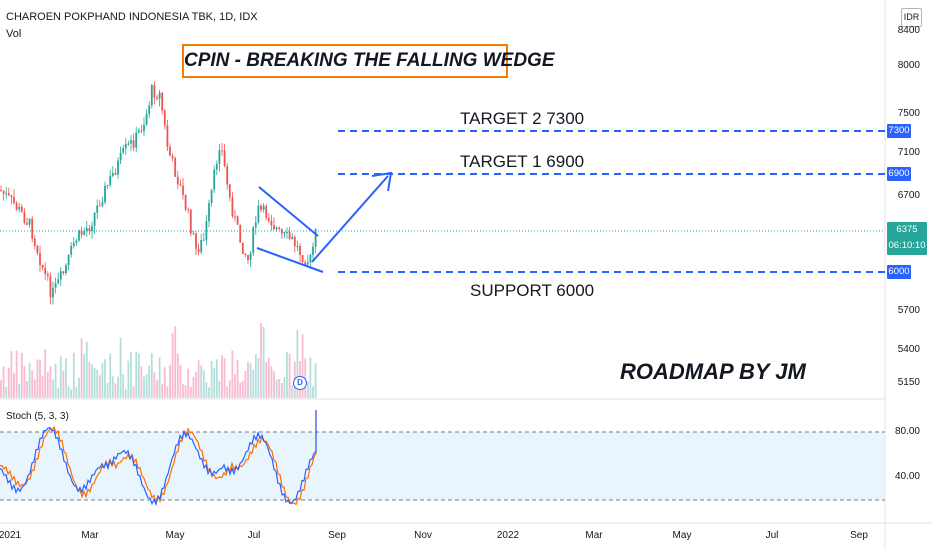  Describe the element at coordinates (899, 174) in the screenshot. I see `target1-price-tag: 6900` at that location.